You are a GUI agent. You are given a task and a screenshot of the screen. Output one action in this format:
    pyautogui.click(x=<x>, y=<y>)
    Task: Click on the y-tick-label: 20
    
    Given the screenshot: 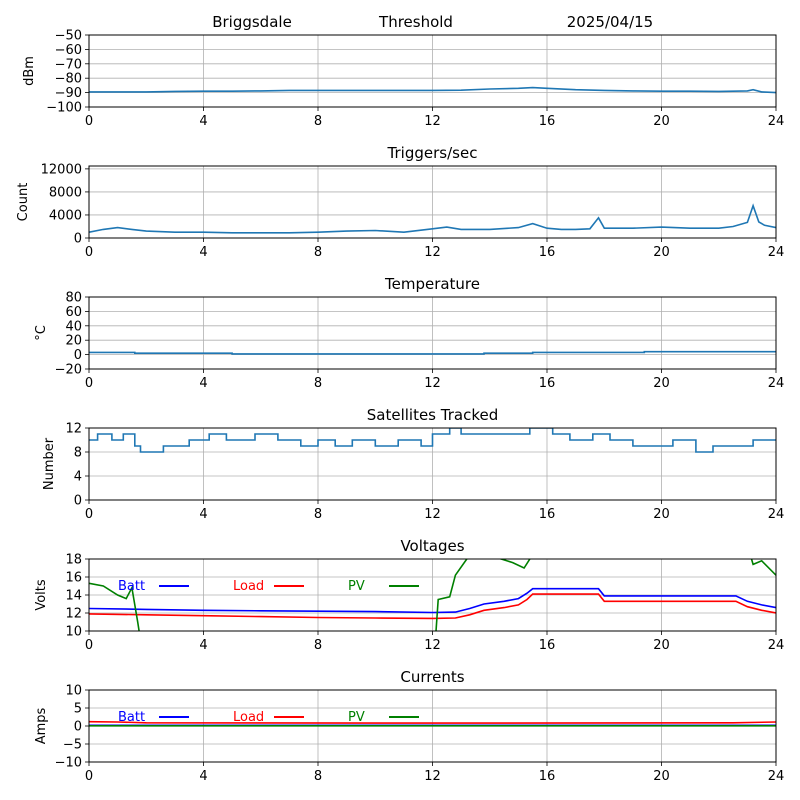 What is the action you would take?
    pyautogui.click(x=73, y=341)
    